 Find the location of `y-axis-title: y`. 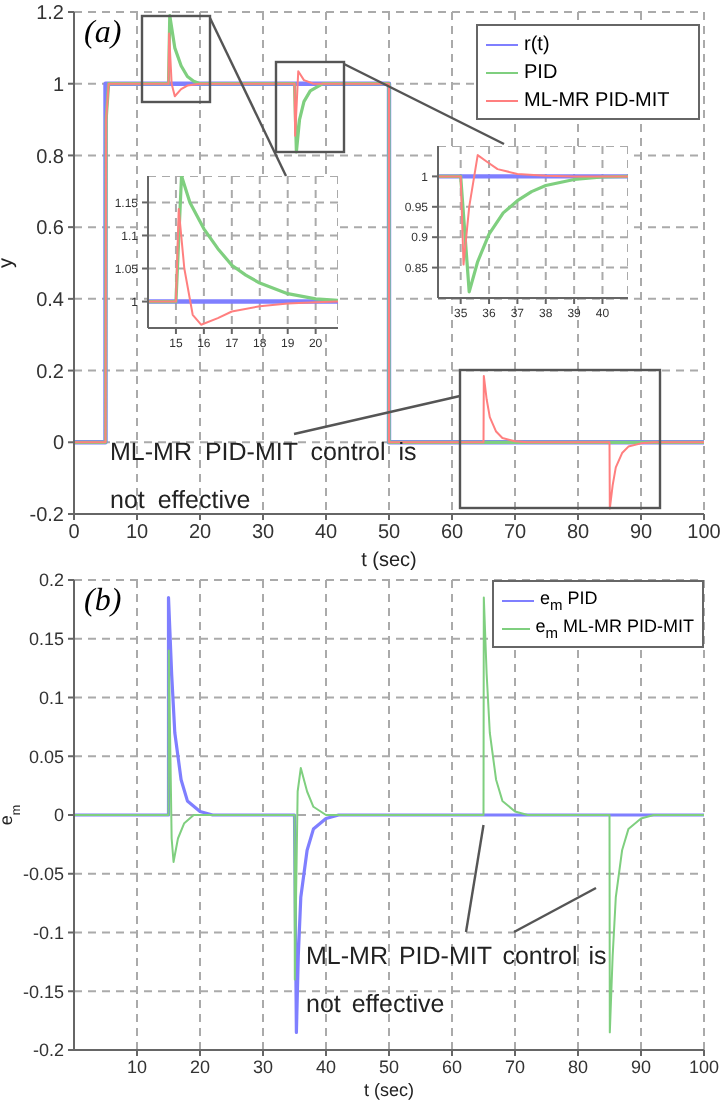

y-axis-title: y is located at coordinates (9, 263).